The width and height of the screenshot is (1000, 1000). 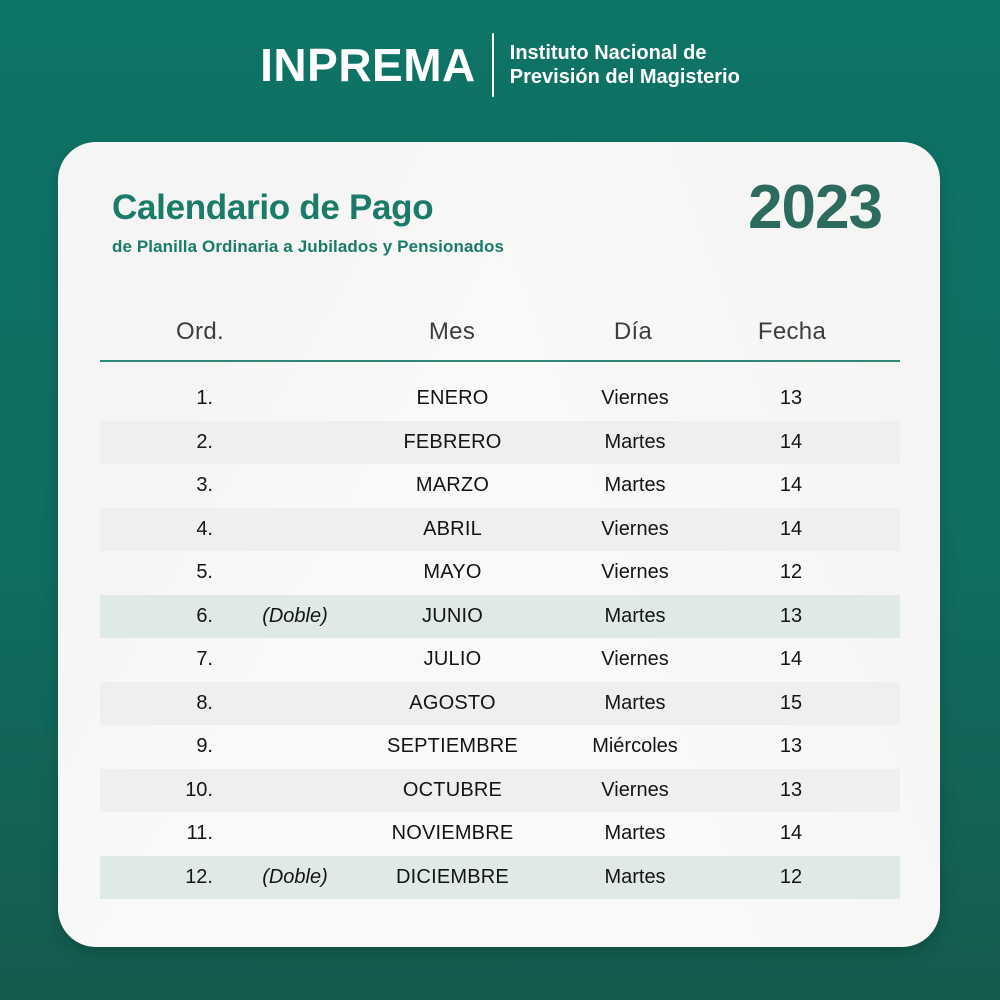 What do you see at coordinates (273, 207) in the screenshot?
I see `page-title: Calendario de Pago` at bounding box center [273, 207].